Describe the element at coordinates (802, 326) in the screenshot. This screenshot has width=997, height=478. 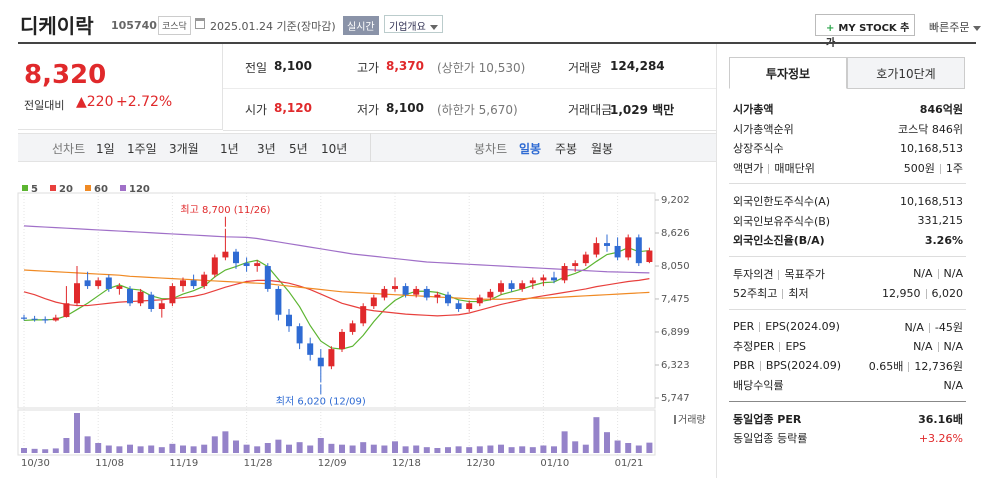
I see `info-label-part: EPS(2024.09)` at that location.